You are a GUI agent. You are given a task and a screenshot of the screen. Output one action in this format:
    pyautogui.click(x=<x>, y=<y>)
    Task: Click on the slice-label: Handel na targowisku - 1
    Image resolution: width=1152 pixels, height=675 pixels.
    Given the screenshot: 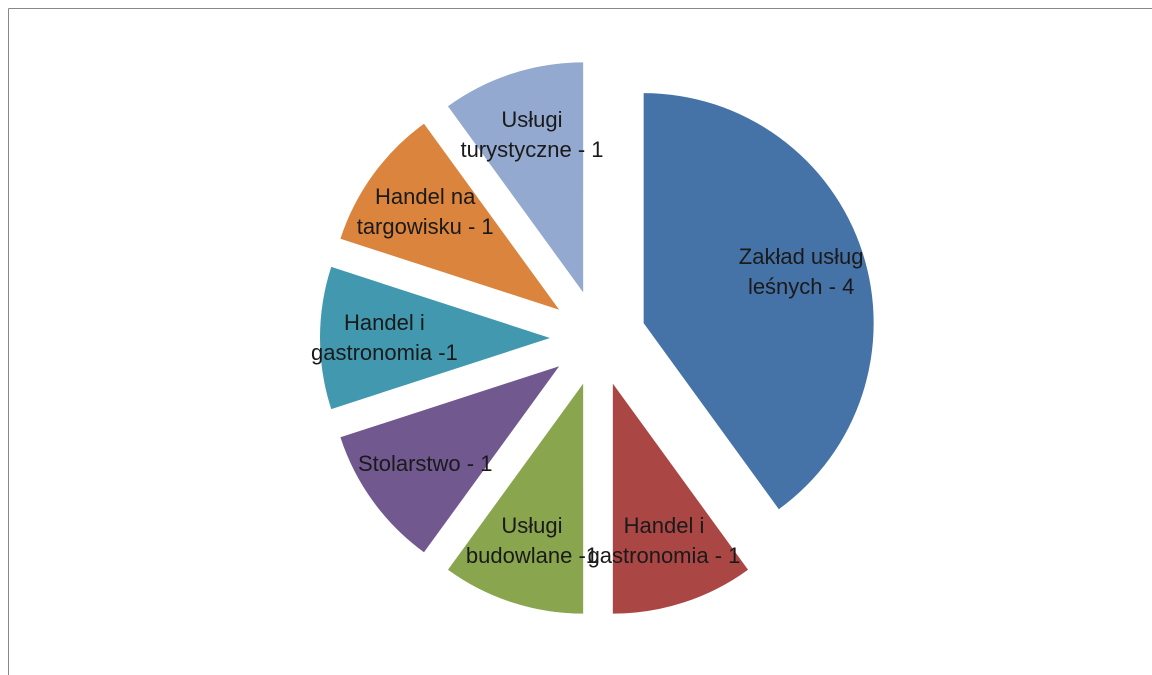 What is the action you would take?
    pyautogui.click(x=425, y=212)
    